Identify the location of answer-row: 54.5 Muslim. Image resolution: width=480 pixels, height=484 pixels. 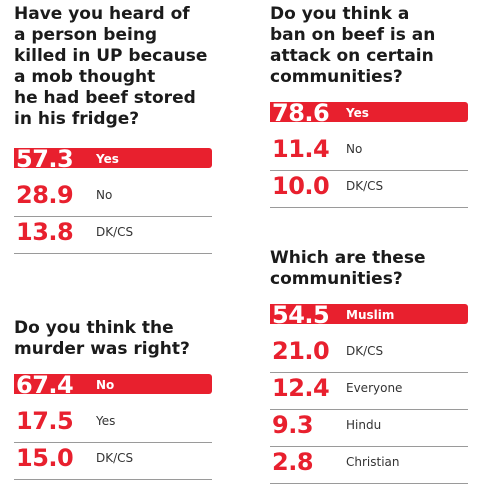
(369, 318).